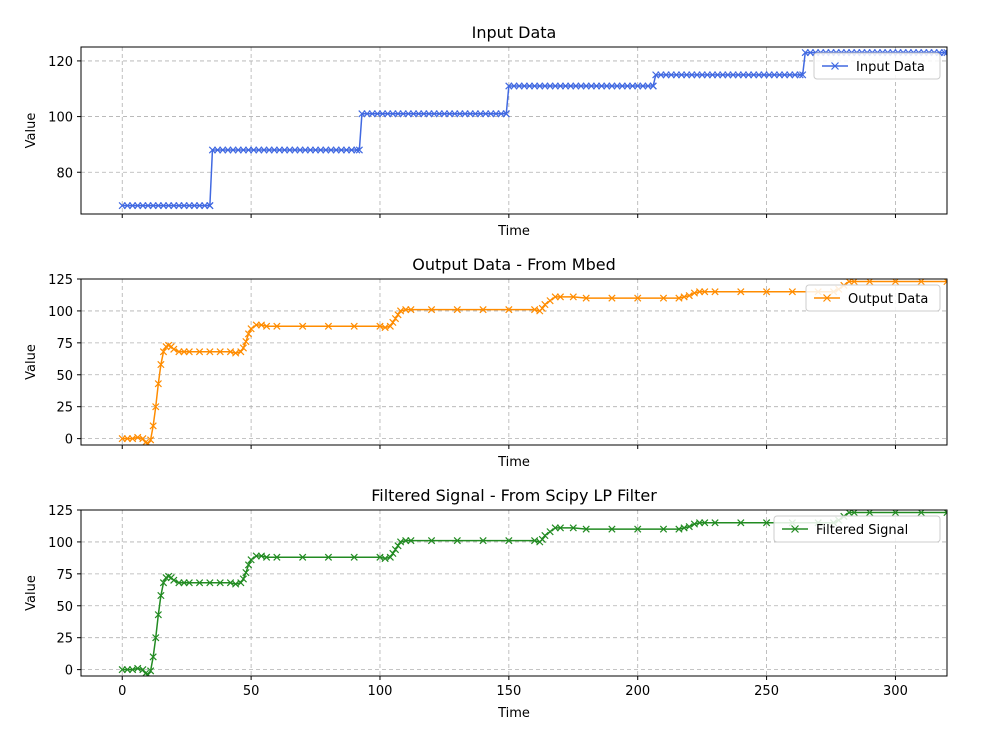 The height and width of the screenshot is (740, 981). Describe the element at coordinates (514, 495) in the screenshot. I see `chart-title: Filtered Signal - From Scipy LP Filter` at that location.